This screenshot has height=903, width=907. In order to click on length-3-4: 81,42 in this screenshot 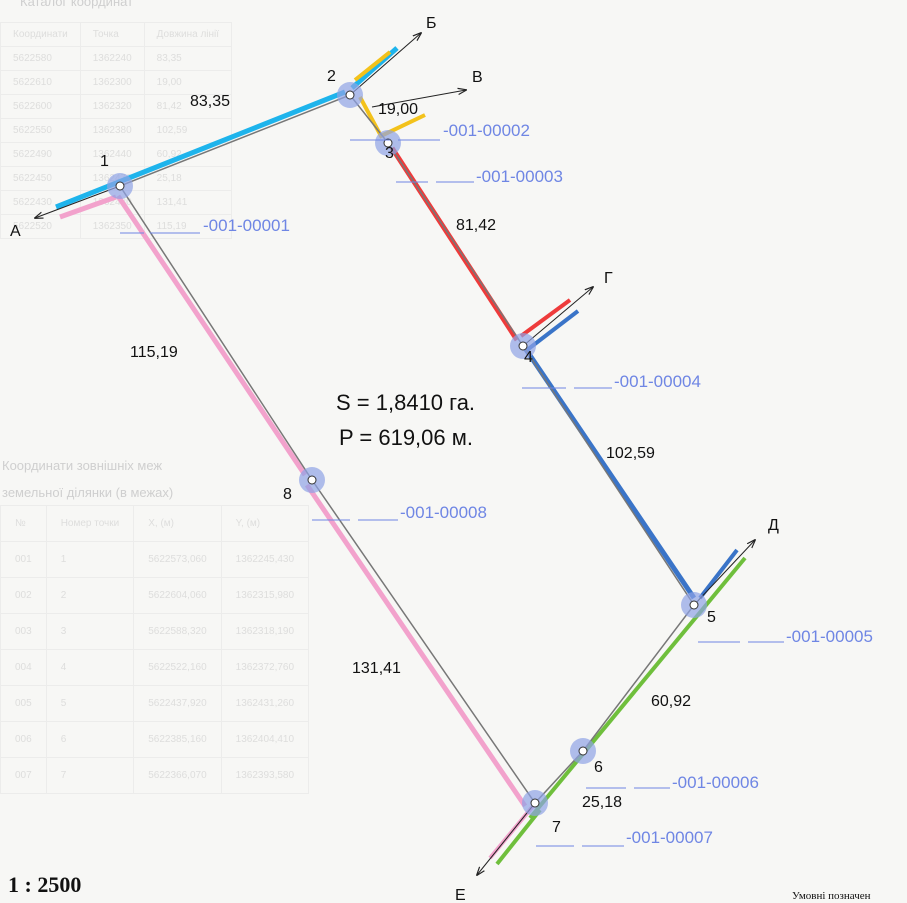, I will do `click(476, 225)`.